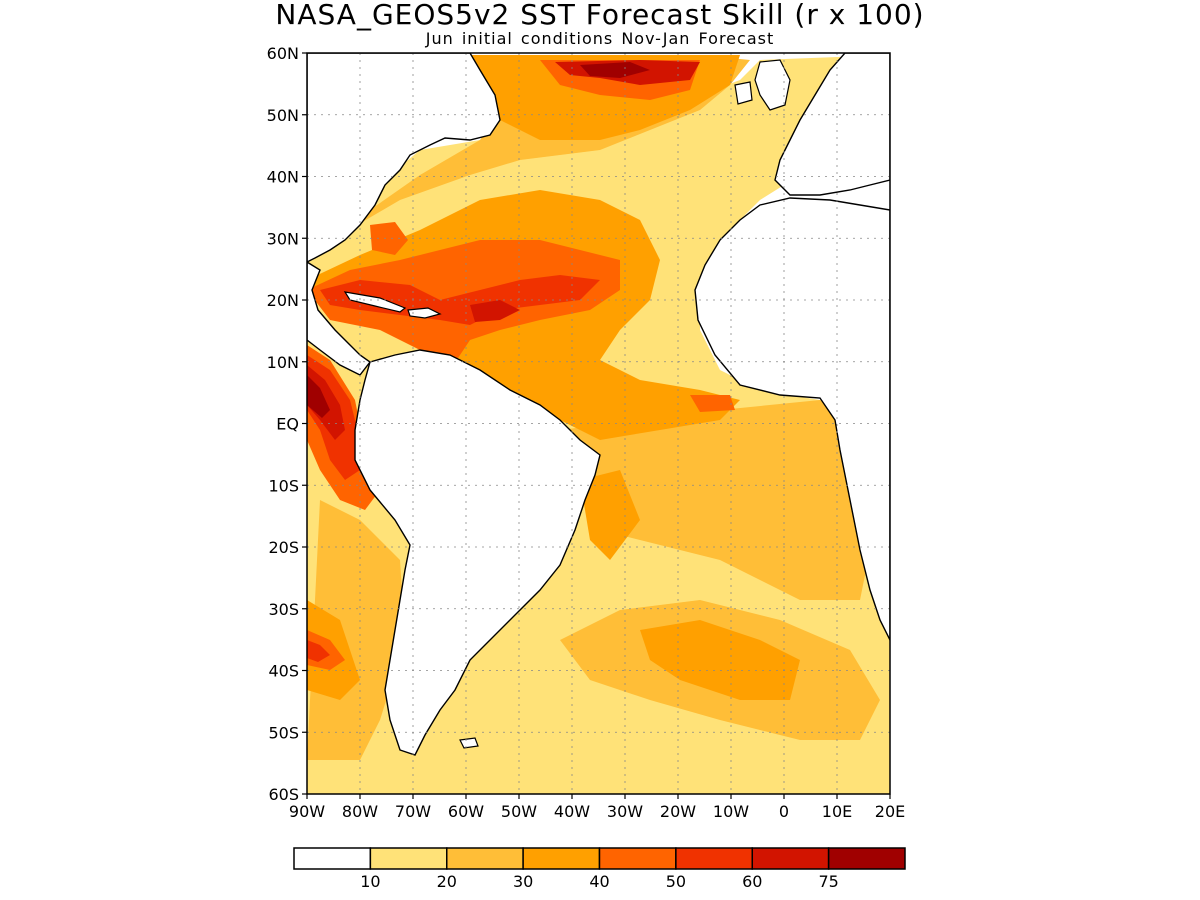 Image resolution: width=1200 pixels, height=900 pixels. I want to click on land-south-america, so click(477, 552).